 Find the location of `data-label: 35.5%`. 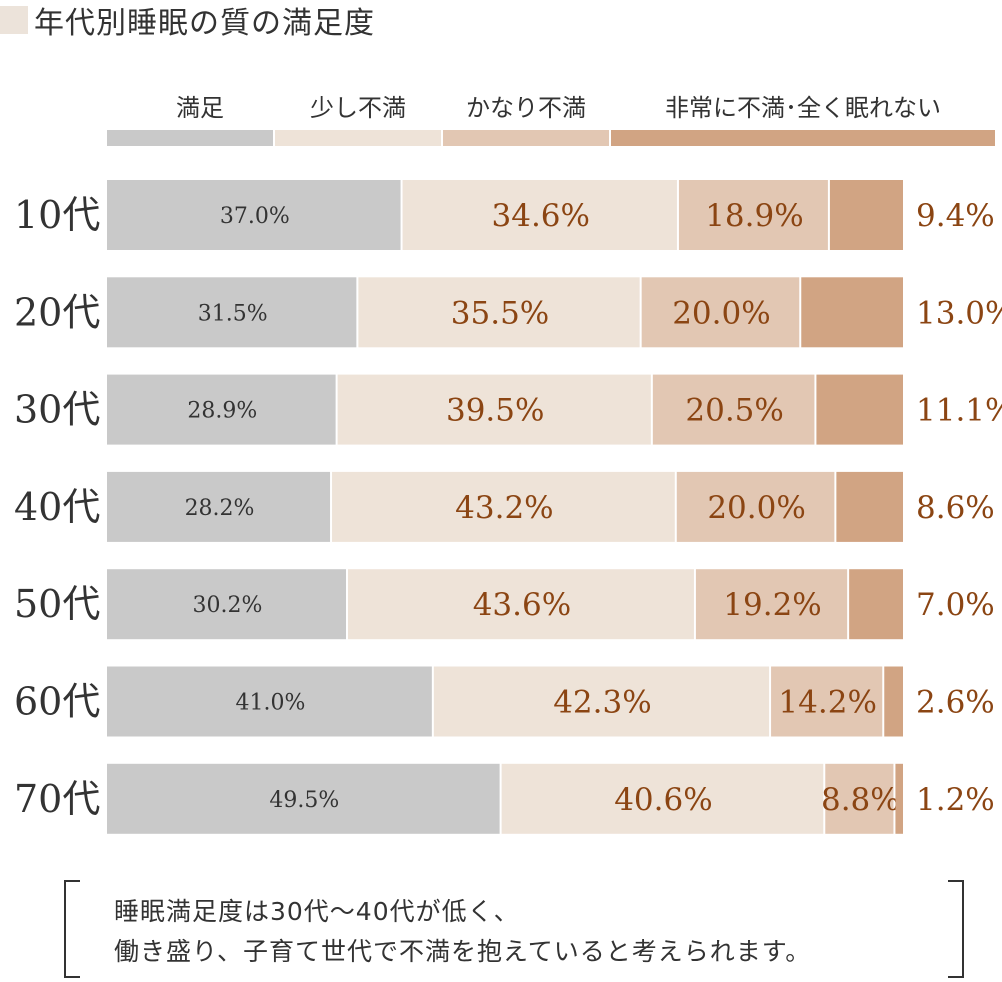

data-label: 35.5% is located at coordinates (500, 313).